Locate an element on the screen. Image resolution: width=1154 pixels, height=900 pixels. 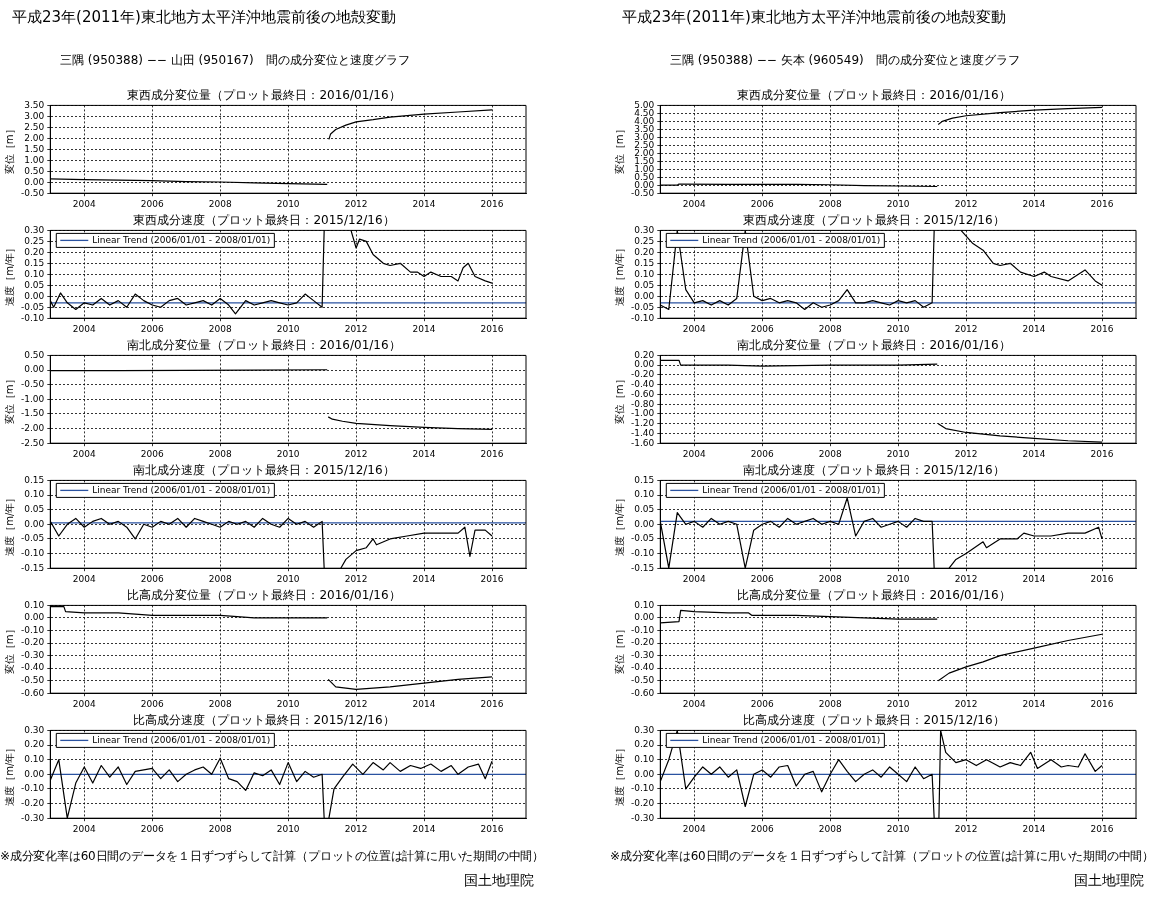
chart-title: 東西成分速度（プロット最終日：2015/12/16） is located at coordinates (874, 220).